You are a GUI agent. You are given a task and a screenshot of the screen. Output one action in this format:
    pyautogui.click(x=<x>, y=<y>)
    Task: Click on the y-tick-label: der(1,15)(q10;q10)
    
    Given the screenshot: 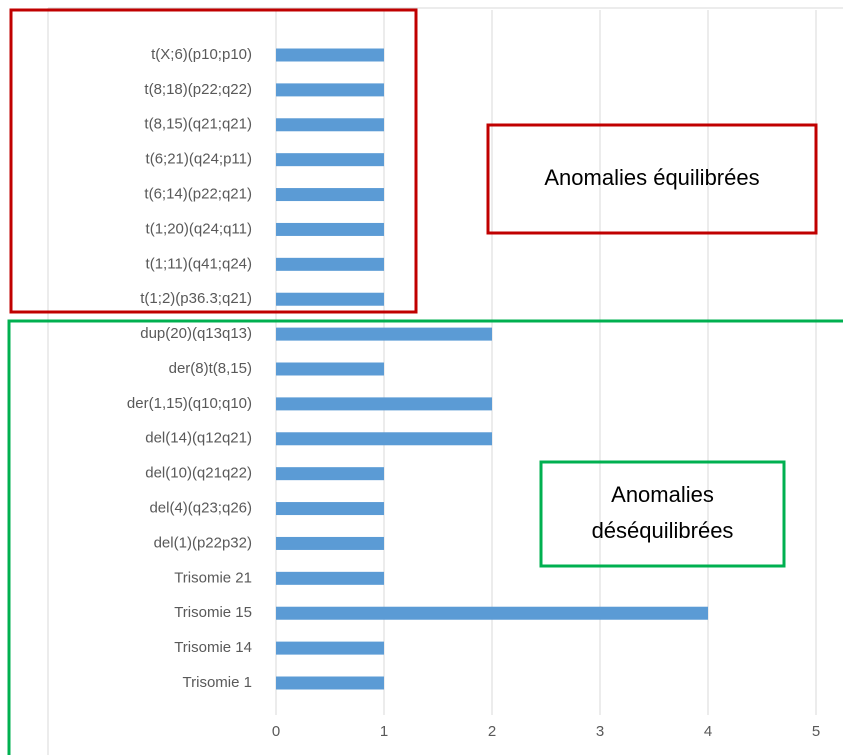 What is the action you would take?
    pyautogui.click(x=189, y=403)
    